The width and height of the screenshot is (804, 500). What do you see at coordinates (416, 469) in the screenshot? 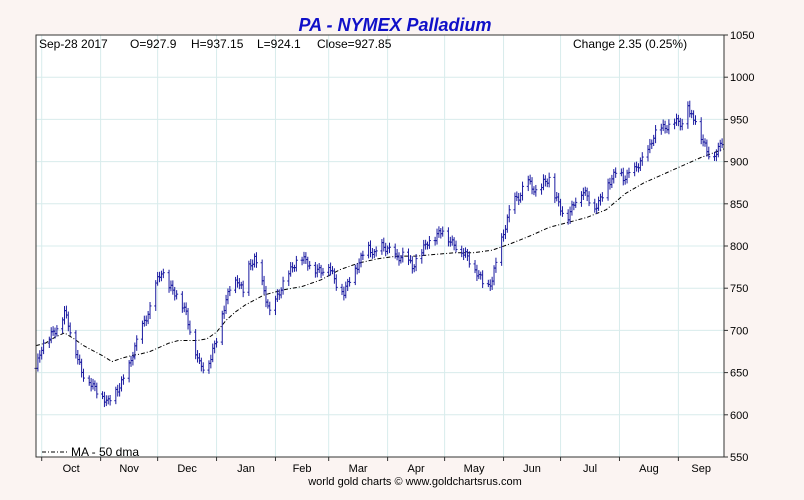
I see `x-tick-label: Apr` at bounding box center [416, 469].